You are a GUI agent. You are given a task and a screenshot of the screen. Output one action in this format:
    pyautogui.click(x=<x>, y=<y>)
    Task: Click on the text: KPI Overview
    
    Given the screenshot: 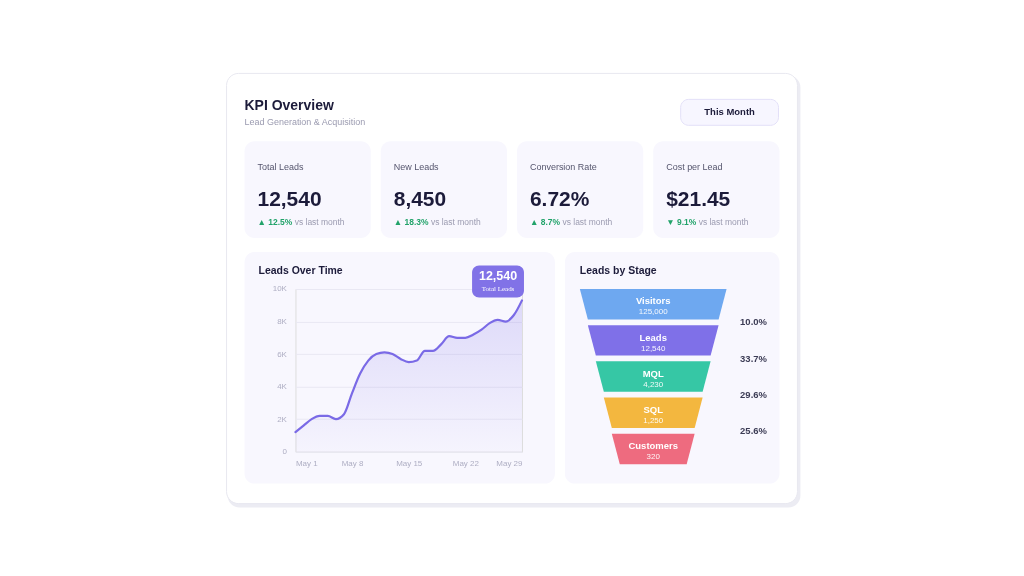 What is the action you would take?
    pyautogui.click(x=289, y=105)
    